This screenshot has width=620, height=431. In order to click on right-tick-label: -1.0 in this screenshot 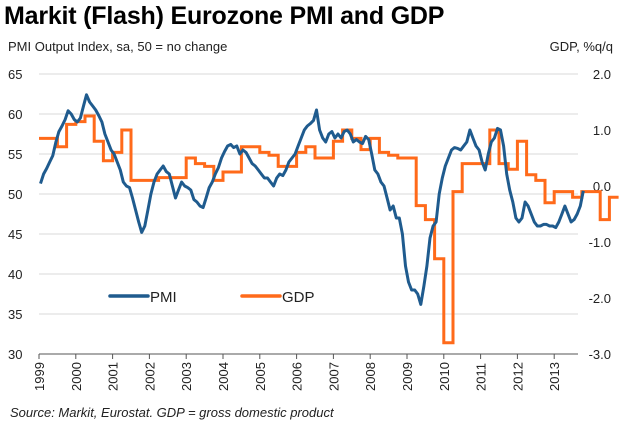, I will do `click(600, 242)`.